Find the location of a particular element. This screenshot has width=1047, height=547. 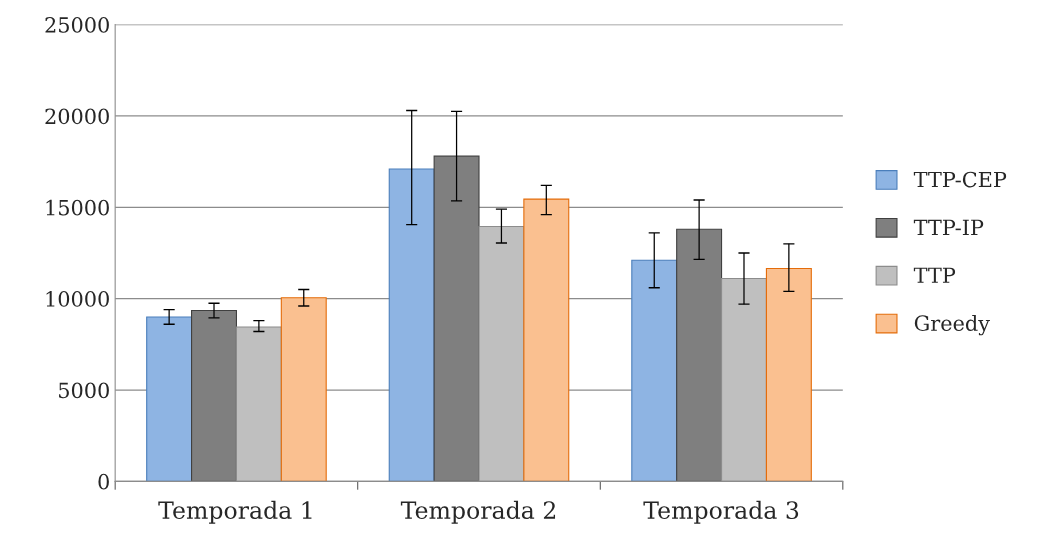

y-tick-label: 10000 is located at coordinates (77, 299).